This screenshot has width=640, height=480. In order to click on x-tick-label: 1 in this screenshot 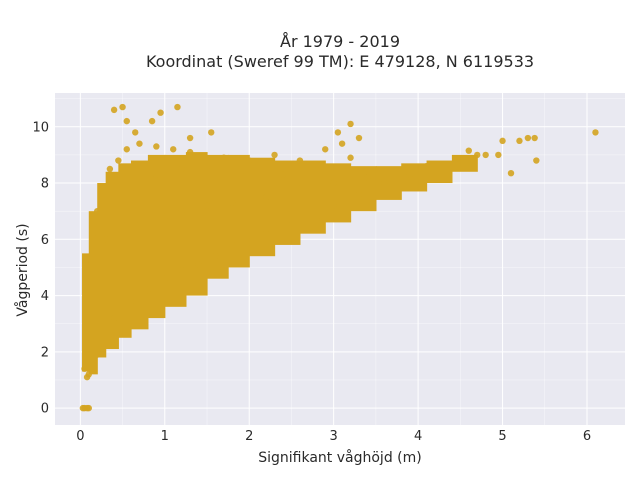, I will do `click(165, 436)`.